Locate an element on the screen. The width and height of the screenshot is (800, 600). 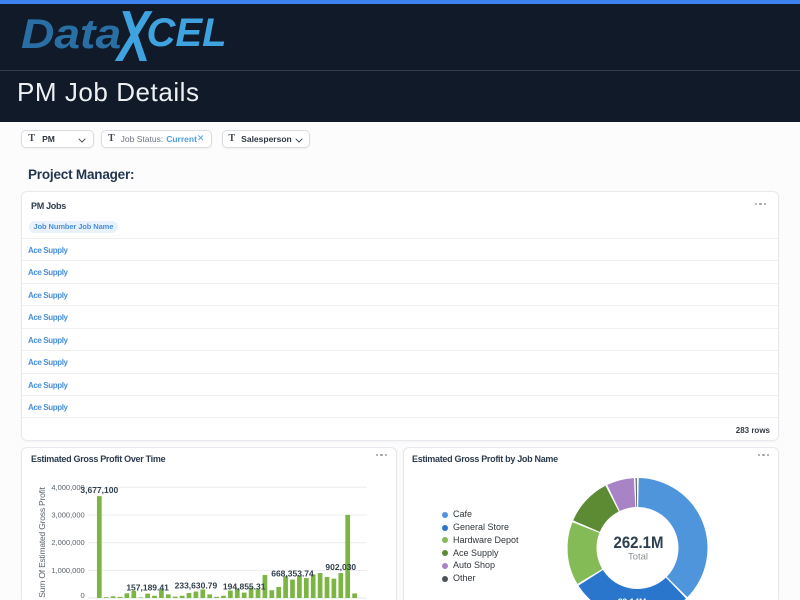
svg-text: Total is located at coordinates (638, 557).